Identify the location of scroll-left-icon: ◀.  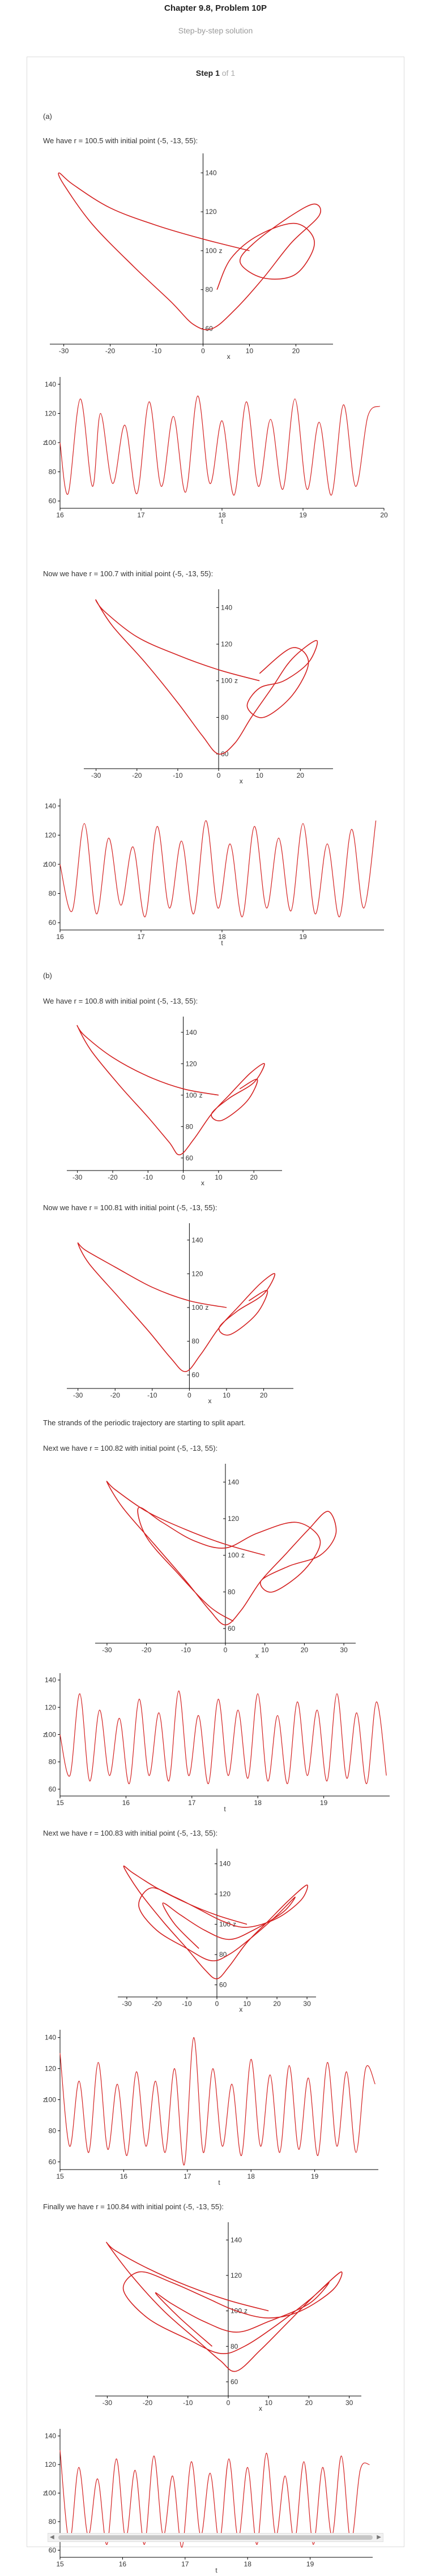
(52, 2537).